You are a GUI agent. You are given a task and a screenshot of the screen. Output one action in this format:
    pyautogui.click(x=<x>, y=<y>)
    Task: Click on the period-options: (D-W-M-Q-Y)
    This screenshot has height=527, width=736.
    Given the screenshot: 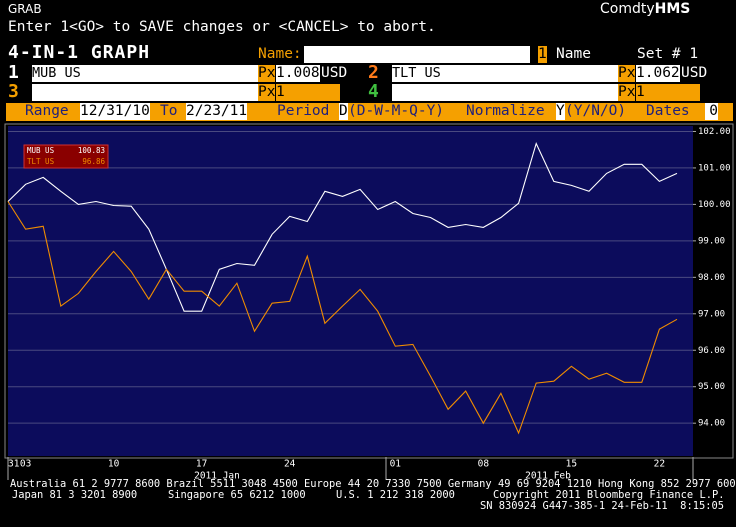 What is the action you would take?
    pyautogui.click(x=396, y=111)
    